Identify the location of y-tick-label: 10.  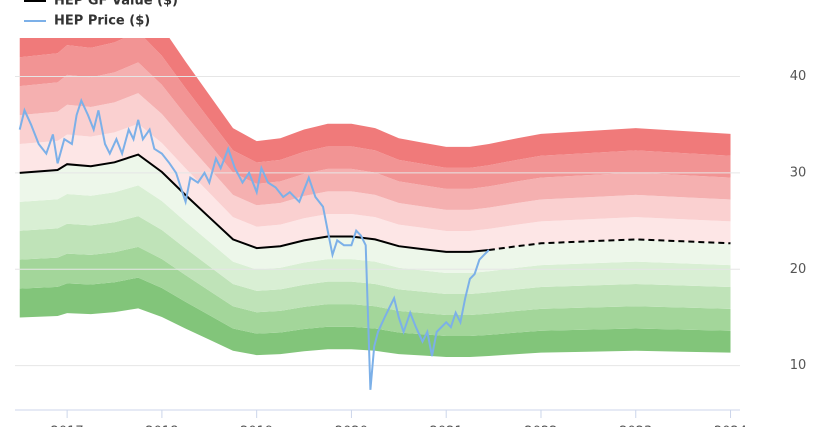
(798, 365).